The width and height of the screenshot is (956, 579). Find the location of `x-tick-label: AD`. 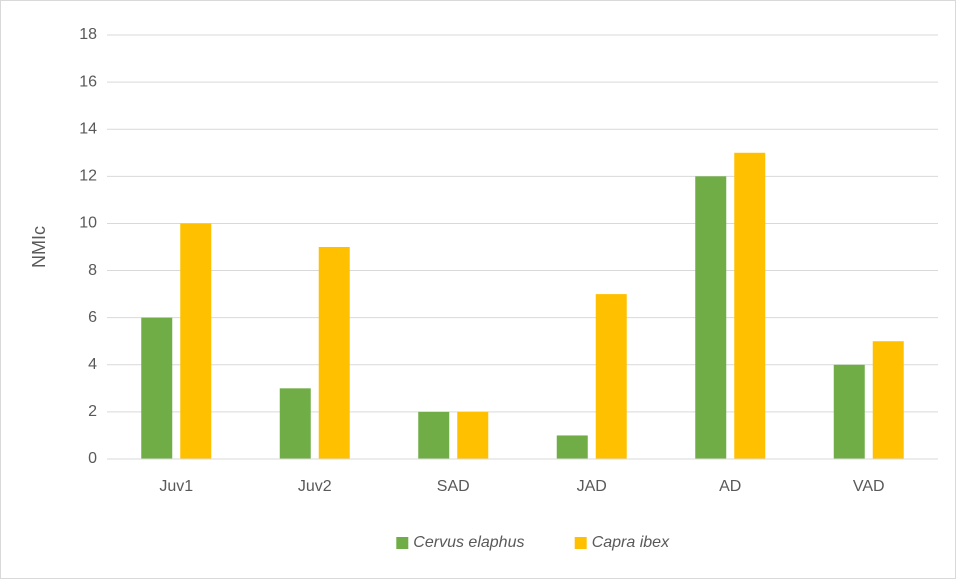

x-tick-label: AD is located at coordinates (730, 486).